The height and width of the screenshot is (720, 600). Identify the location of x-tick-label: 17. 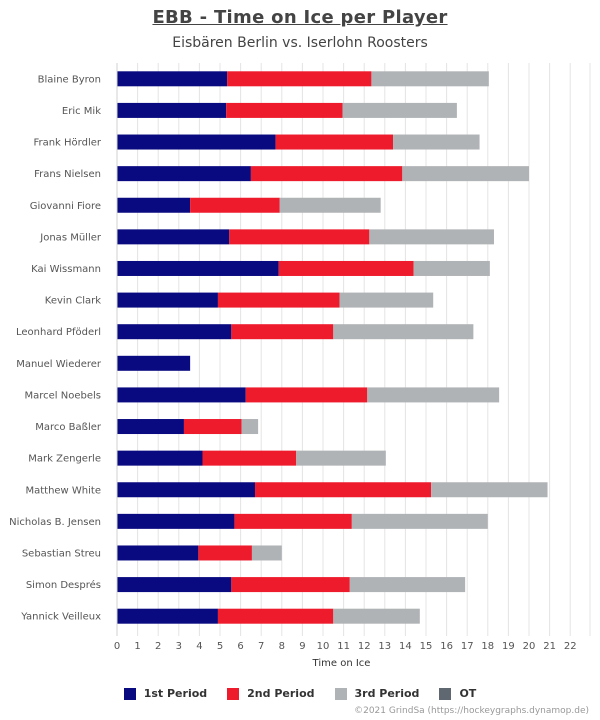
(467, 646).